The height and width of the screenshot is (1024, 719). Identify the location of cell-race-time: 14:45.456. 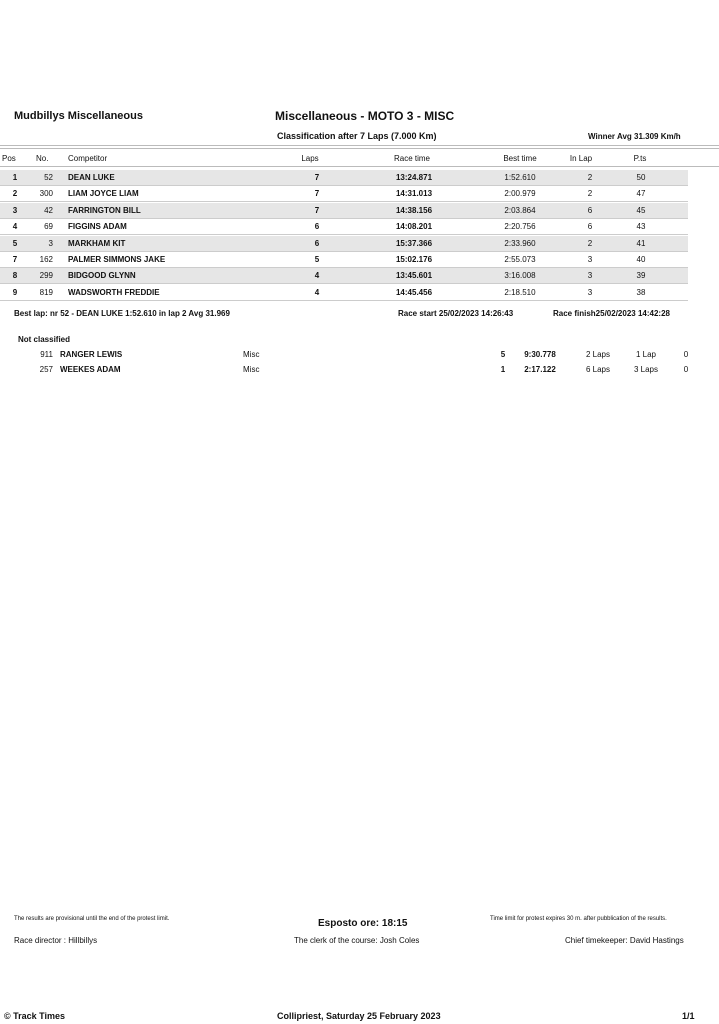
(414, 292).